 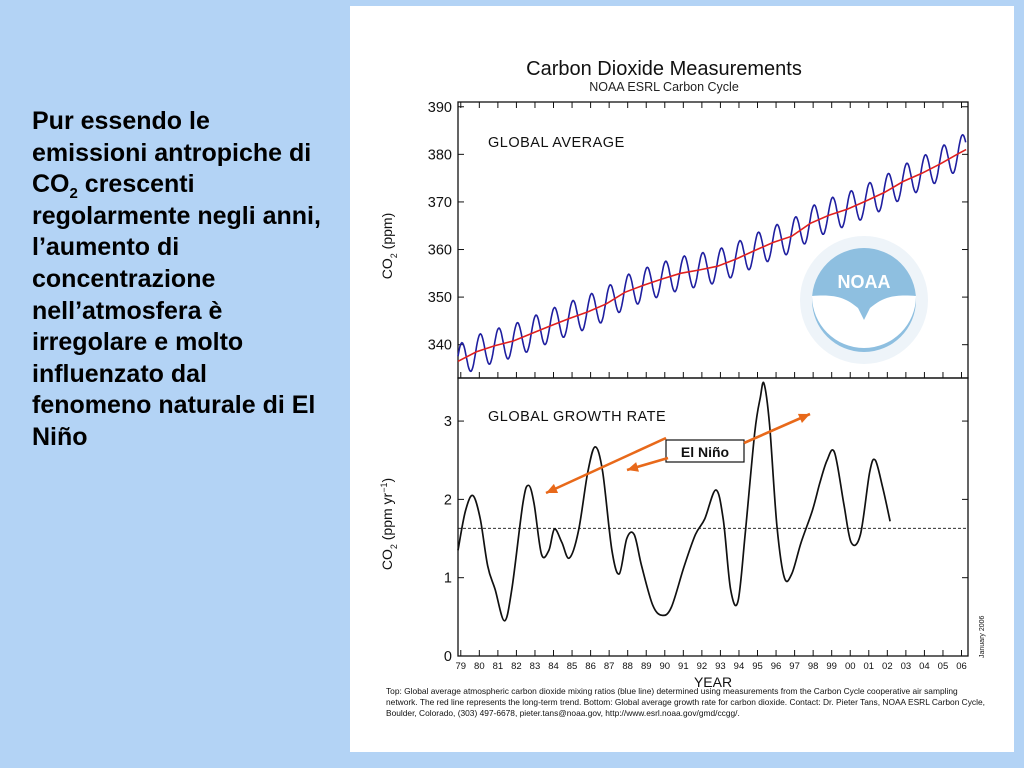 I want to click on el-nino-label: El Niño, so click(x=705, y=452).